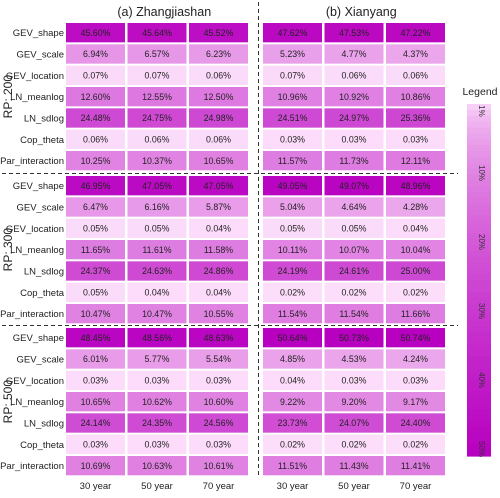 This screenshot has height=498, width=500. Describe the element at coordinates (96, 161) in the screenshot. I see `cell-label: 10.25%` at that location.